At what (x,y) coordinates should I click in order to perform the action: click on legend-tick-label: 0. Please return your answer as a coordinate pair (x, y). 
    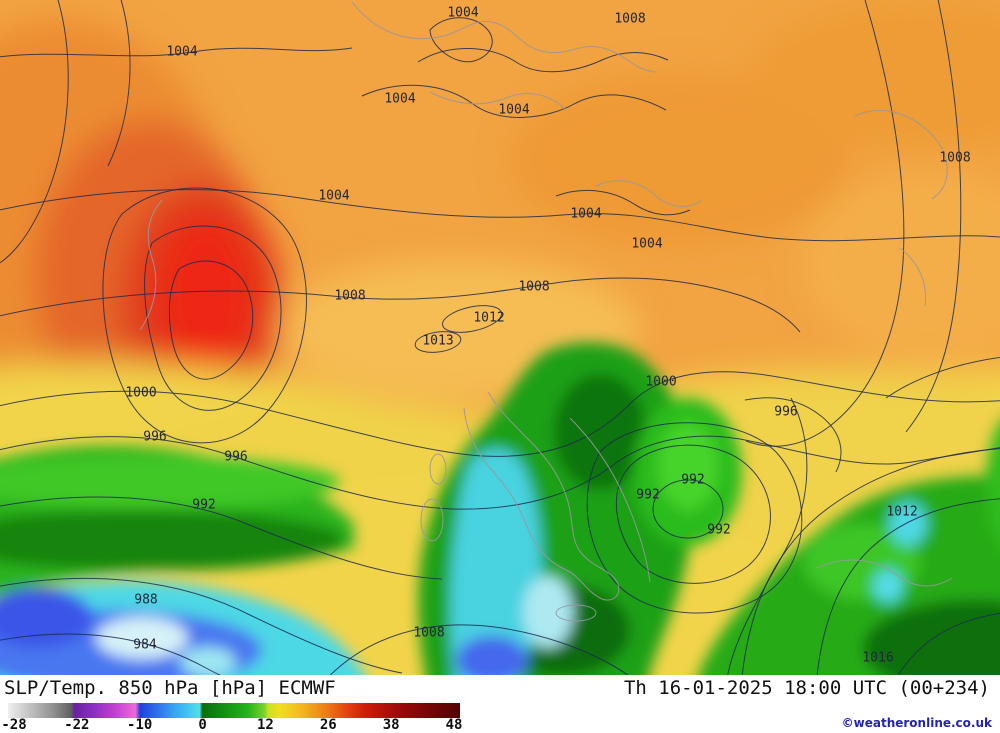
    Looking at the image, I should click on (202, 725).